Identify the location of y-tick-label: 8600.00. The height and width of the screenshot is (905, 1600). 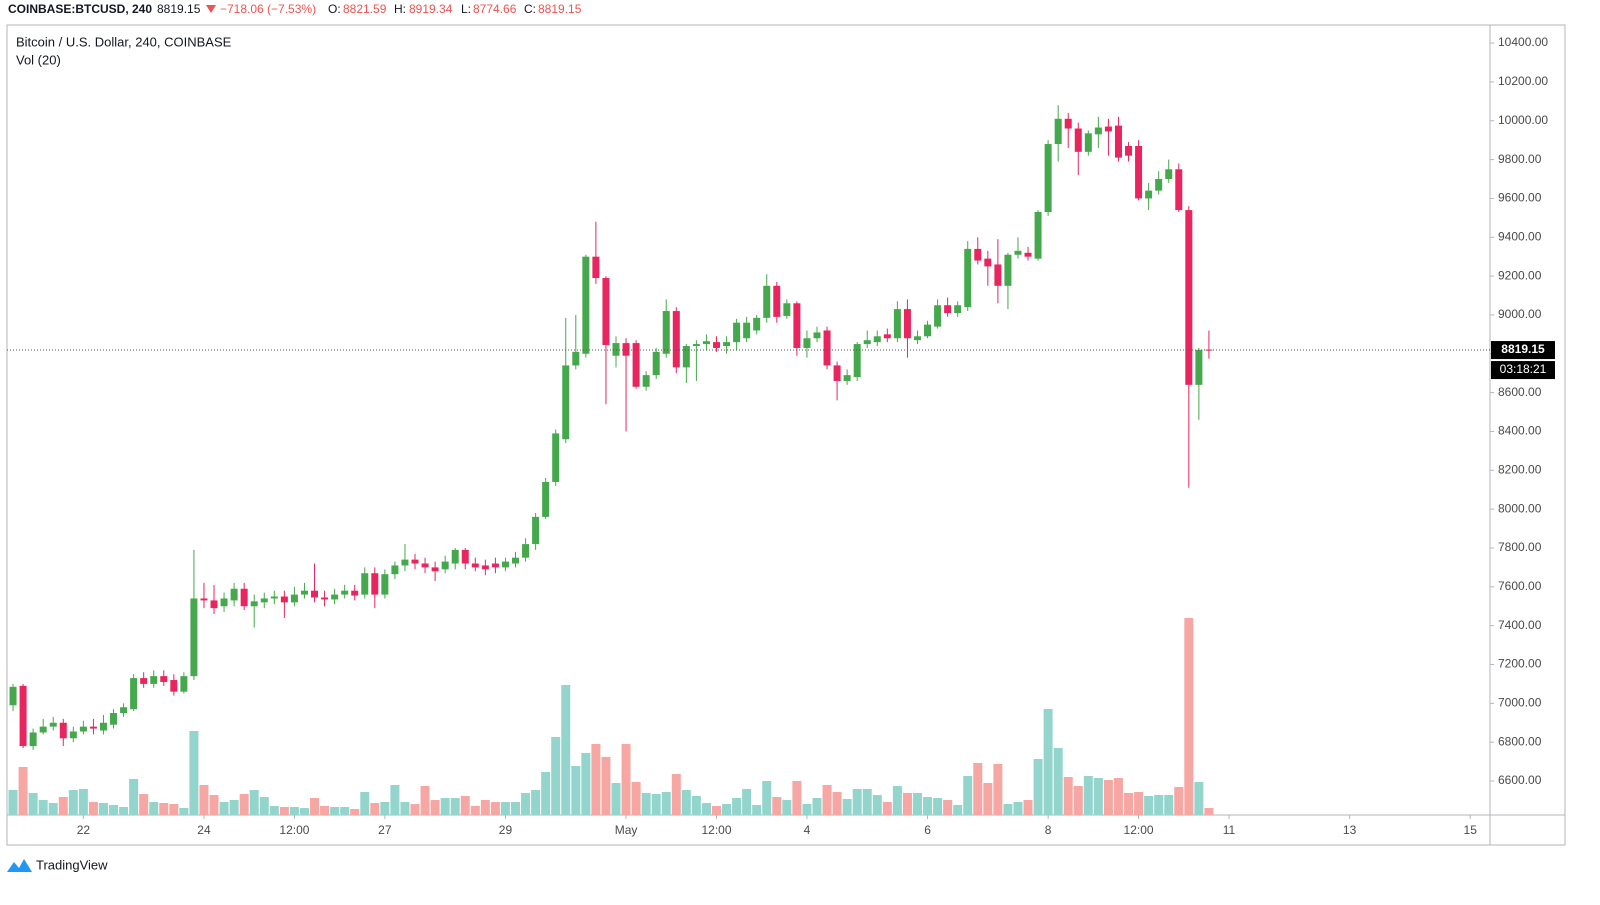
(1520, 392).